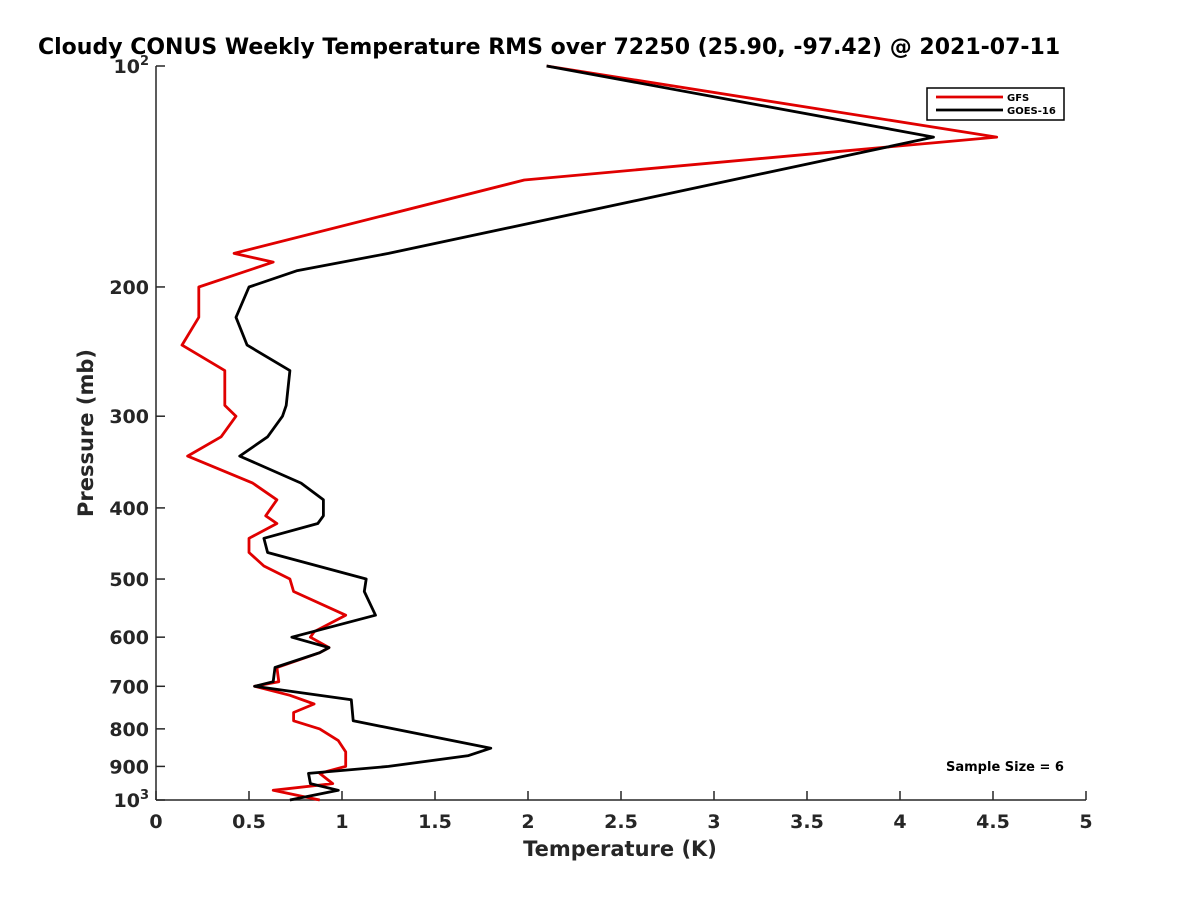  Describe the element at coordinates (249, 822) in the screenshot. I see `x-tick-label: 0.5` at that location.